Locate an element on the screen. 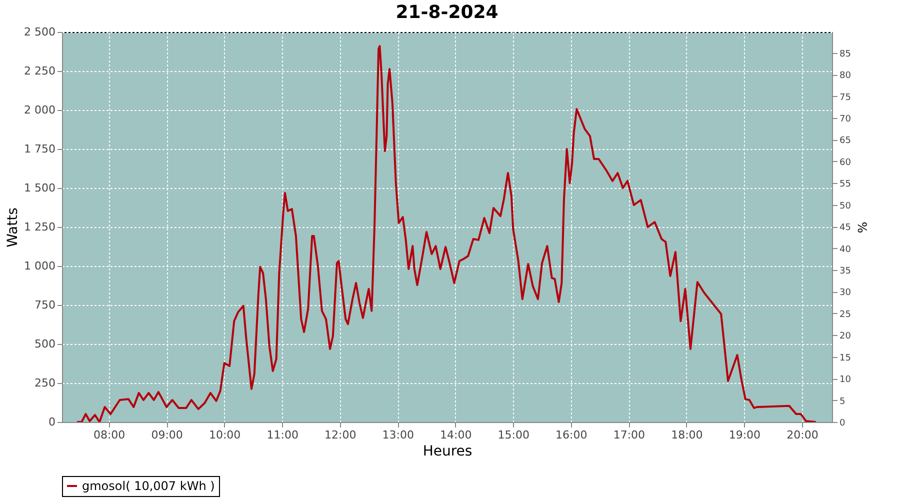 The image size is (900, 500). y2-tick-label: 40 is located at coordinates (846, 249).